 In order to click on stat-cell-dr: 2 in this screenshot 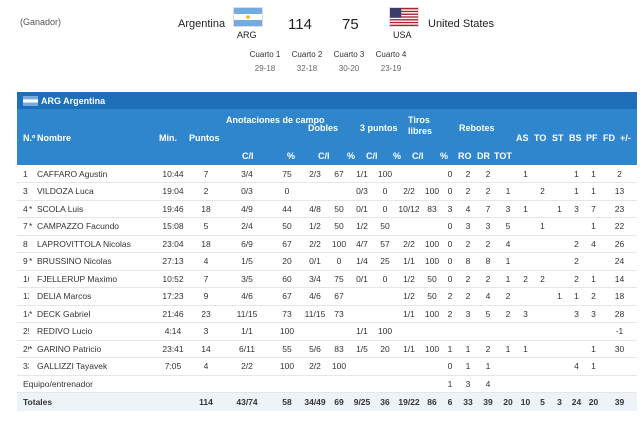, I will do `click(468, 296)`.